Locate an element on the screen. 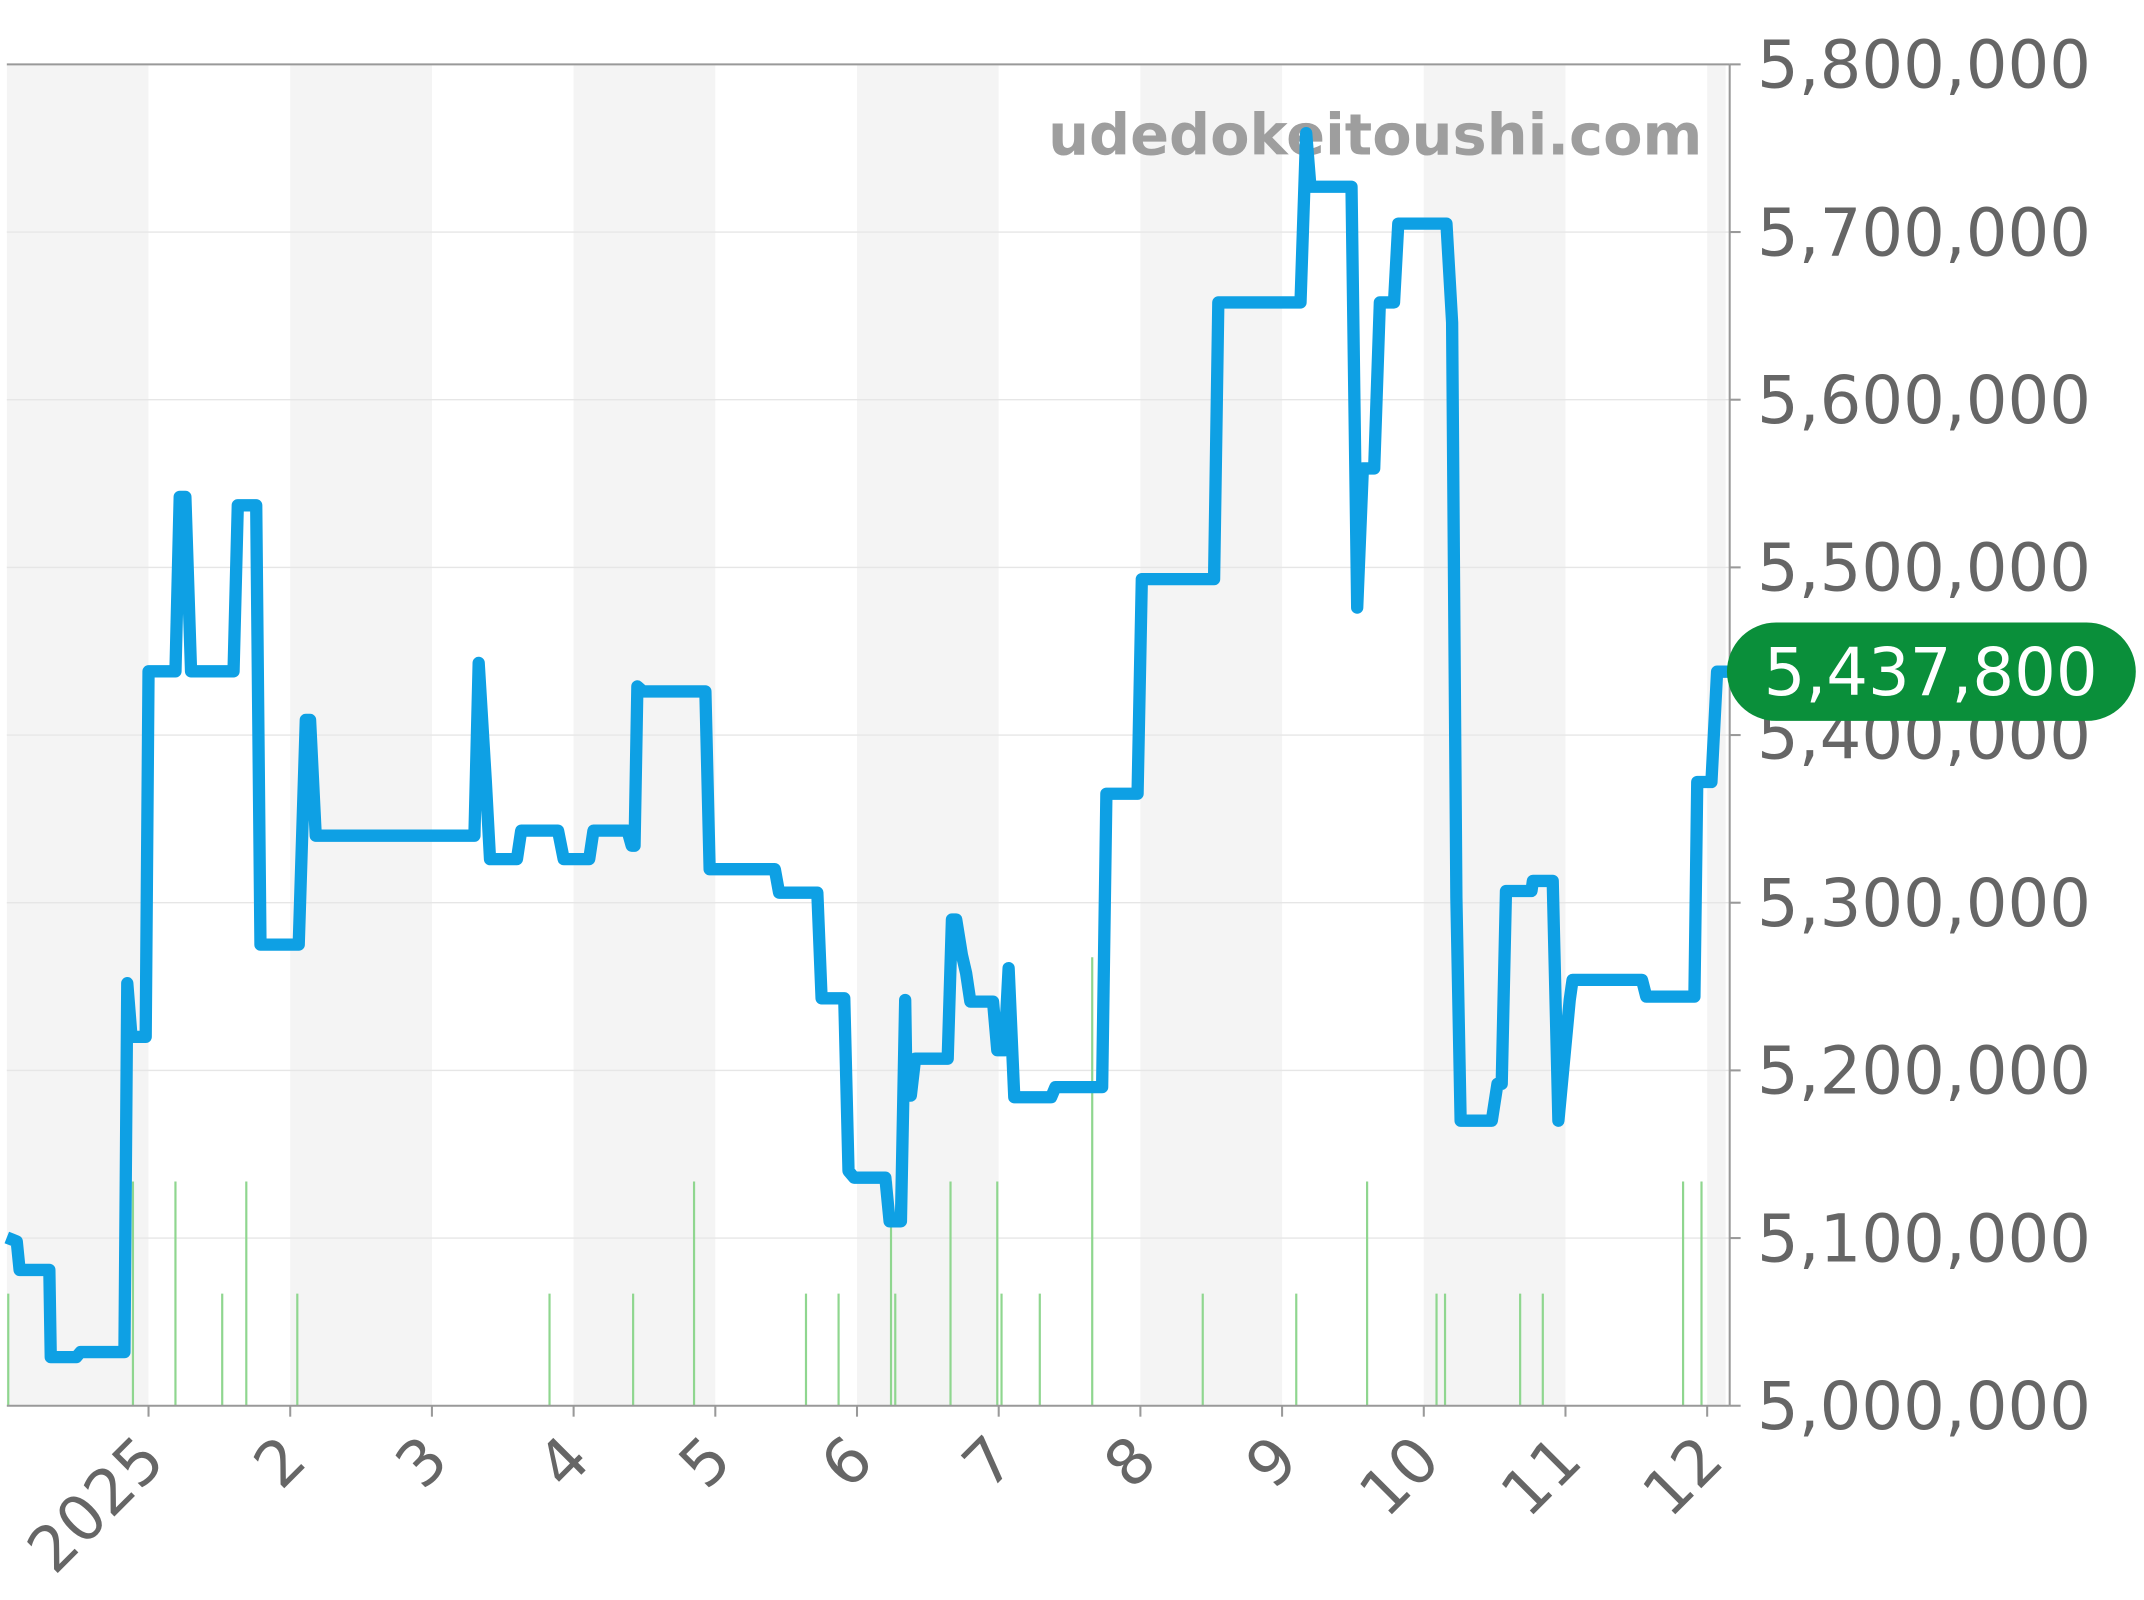 This screenshot has height=1600, width=2144. x-tick-label: 11 is located at coordinates (1541, 1476).